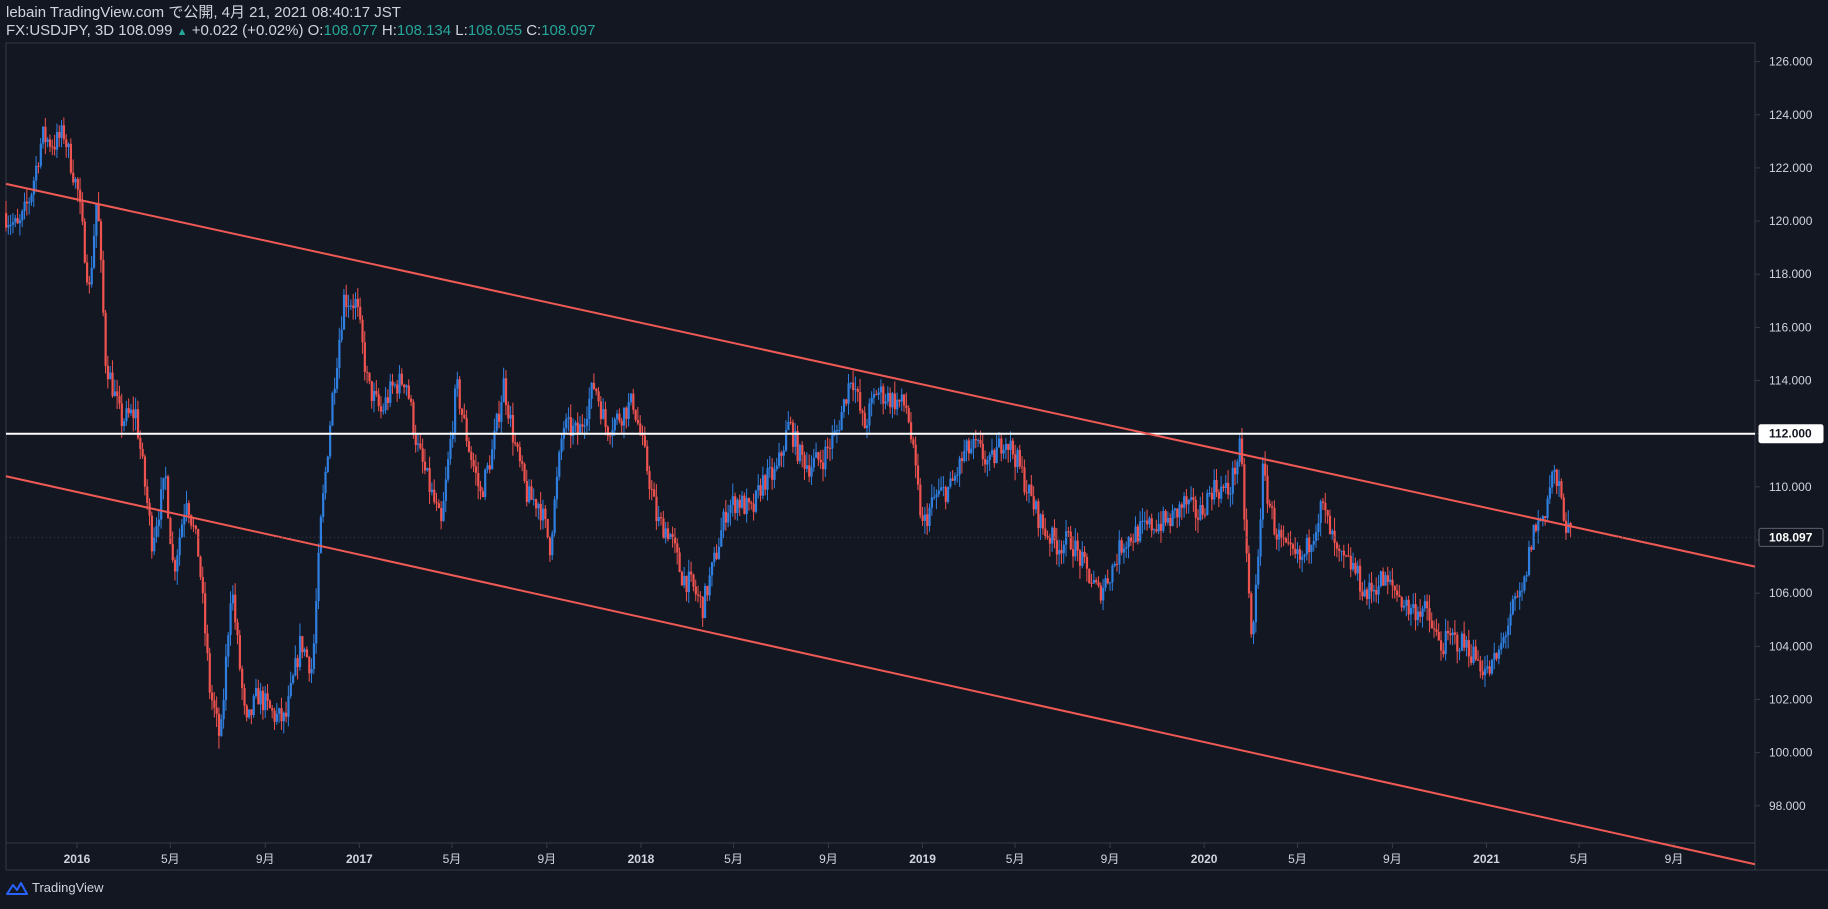  Describe the element at coordinates (1790, 274) in the screenshot. I see `y-tick-label: 118.000` at that location.